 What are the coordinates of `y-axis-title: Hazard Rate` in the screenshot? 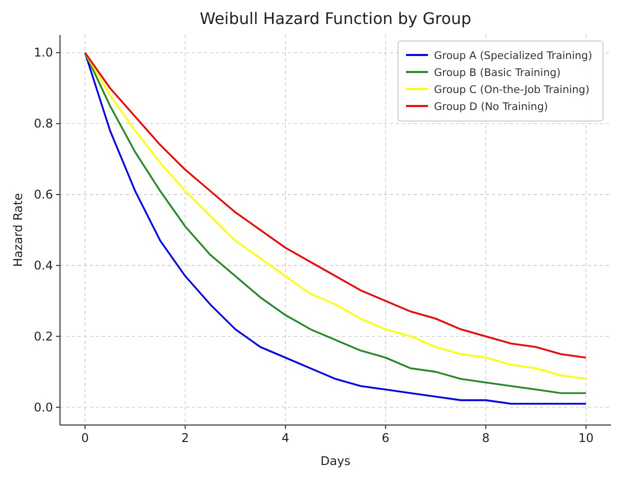 It's located at (18, 230).